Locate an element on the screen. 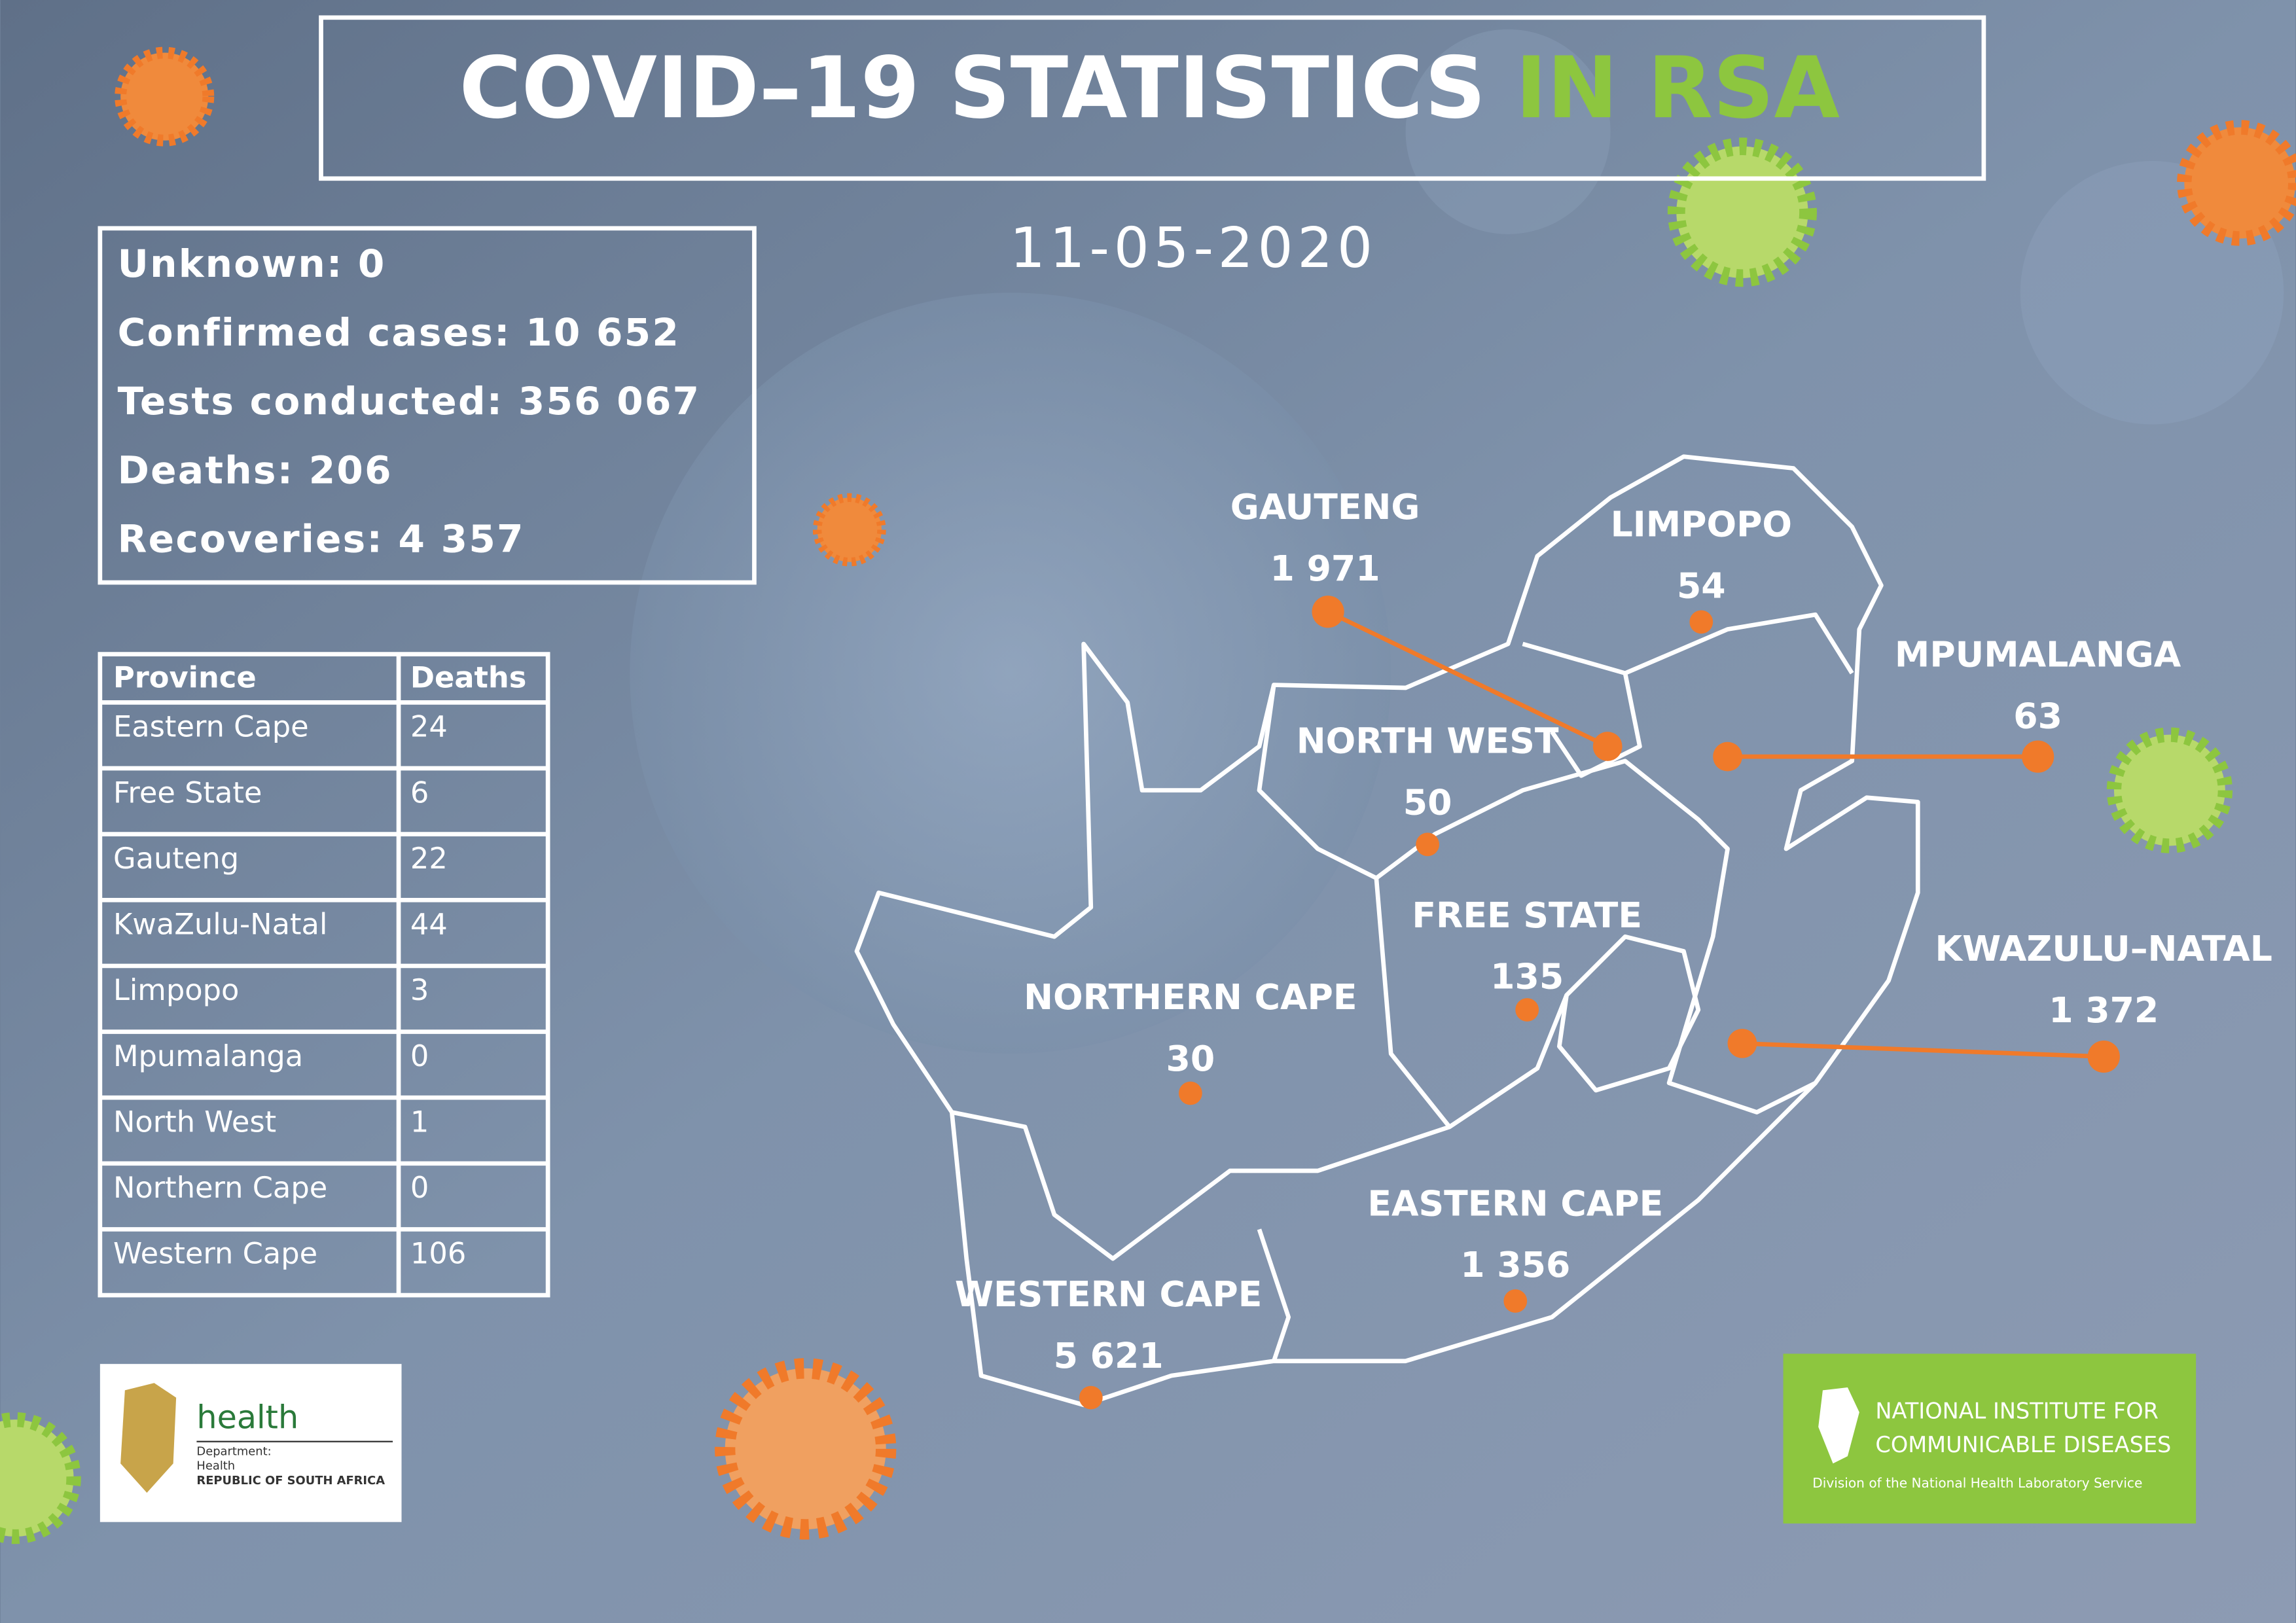 This screenshot has height=1623, width=2296. title-accent: IN RSA is located at coordinates (1677, 88).